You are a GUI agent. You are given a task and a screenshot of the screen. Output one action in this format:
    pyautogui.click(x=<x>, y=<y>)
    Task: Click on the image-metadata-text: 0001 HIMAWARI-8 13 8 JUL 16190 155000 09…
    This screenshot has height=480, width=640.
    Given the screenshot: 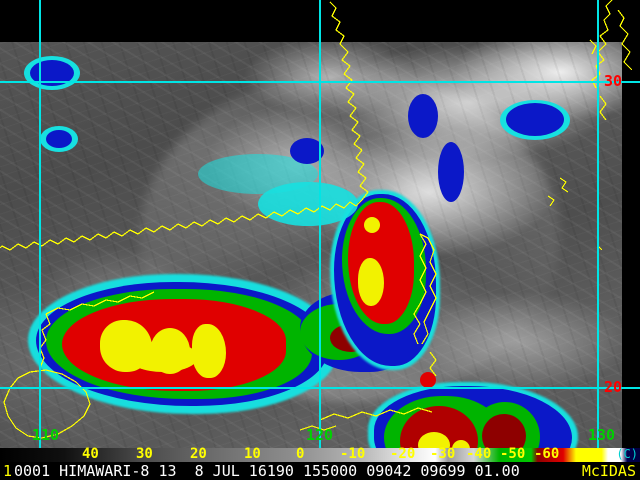 What is the action you would take?
    pyautogui.click(x=267, y=471)
    